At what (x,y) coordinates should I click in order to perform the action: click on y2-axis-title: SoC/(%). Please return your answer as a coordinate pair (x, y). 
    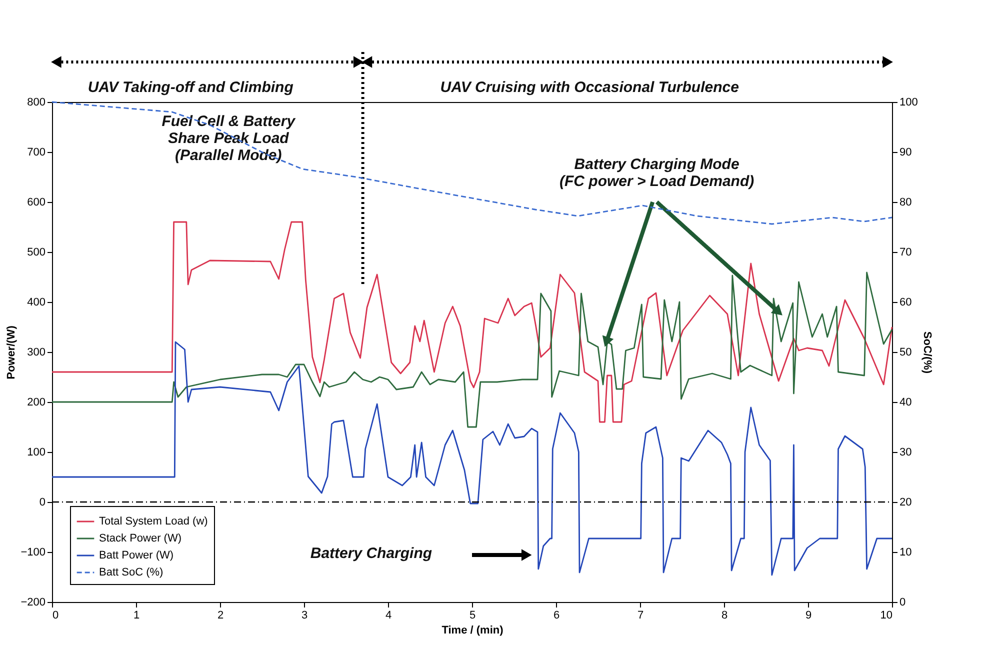
    Looking at the image, I should click on (926, 352).